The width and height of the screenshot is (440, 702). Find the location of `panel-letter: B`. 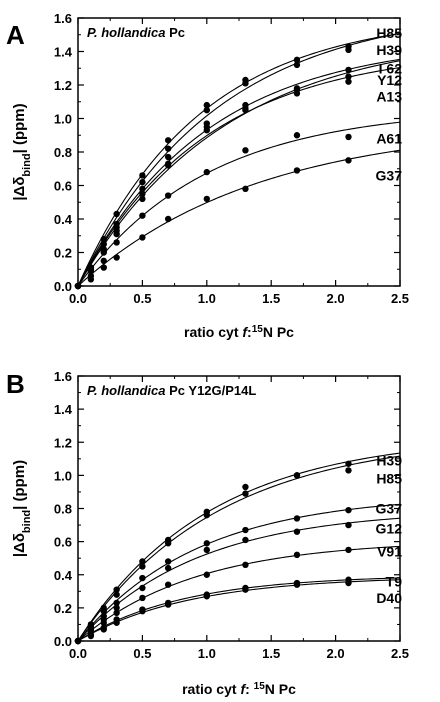

panel-letter: B is located at coordinates (15, 384).